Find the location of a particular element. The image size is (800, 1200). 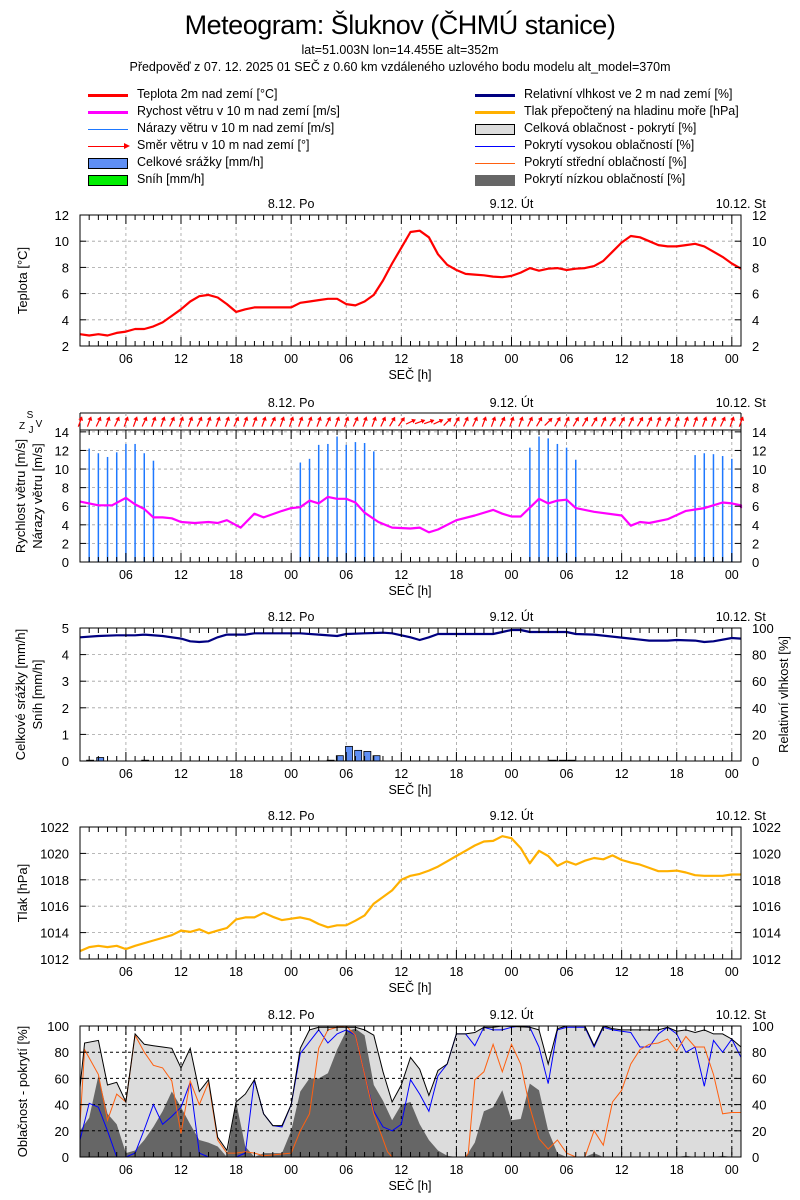

grid is located at coordinates (410, 694).